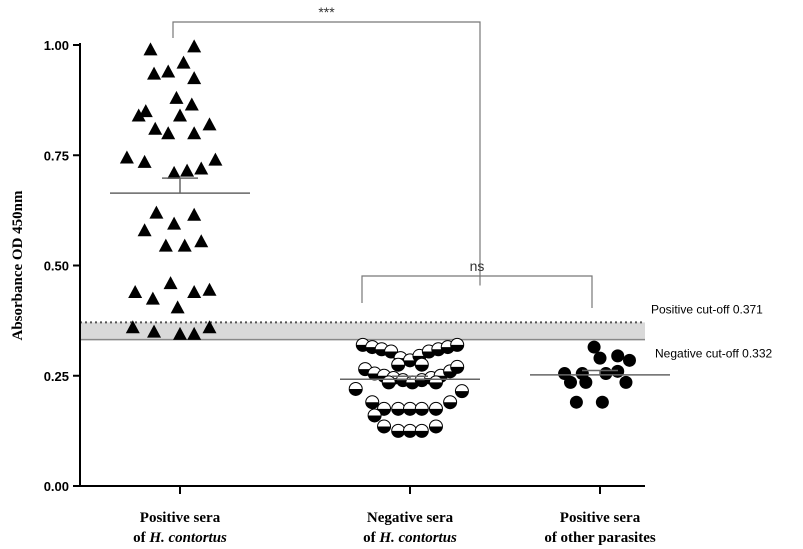 The image size is (803, 549). I want to click on significance-label: ns, so click(477, 266).